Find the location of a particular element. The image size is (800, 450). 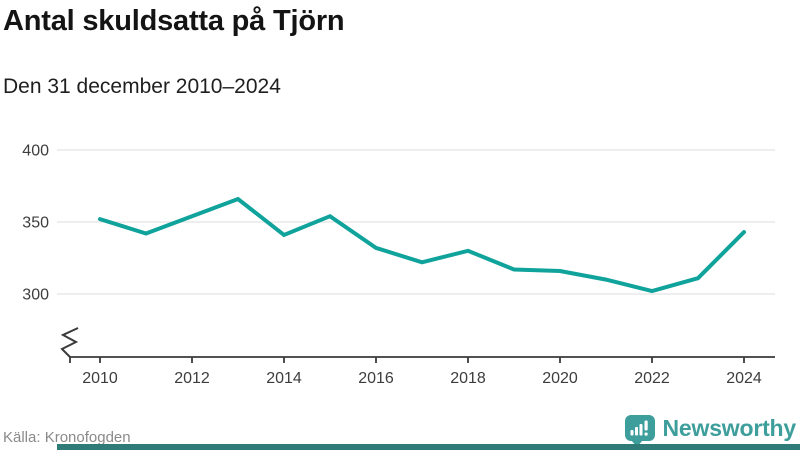

x-tick-label: 2018 is located at coordinates (468, 378).